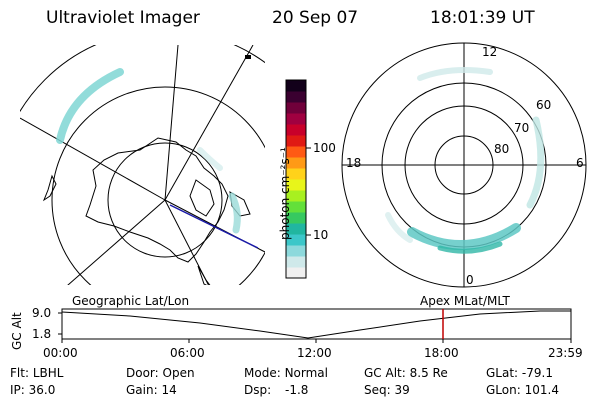 Image resolution: width=600 pixels, height=400 pixels. I want to click on mlt-label-6: 6, so click(580, 163).